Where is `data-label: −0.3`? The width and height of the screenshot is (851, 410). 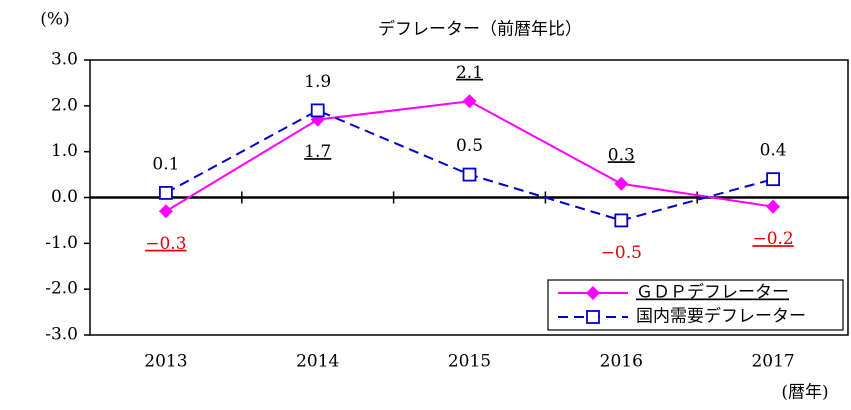
data-label: −0.3 is located at coordinates (165, 244).